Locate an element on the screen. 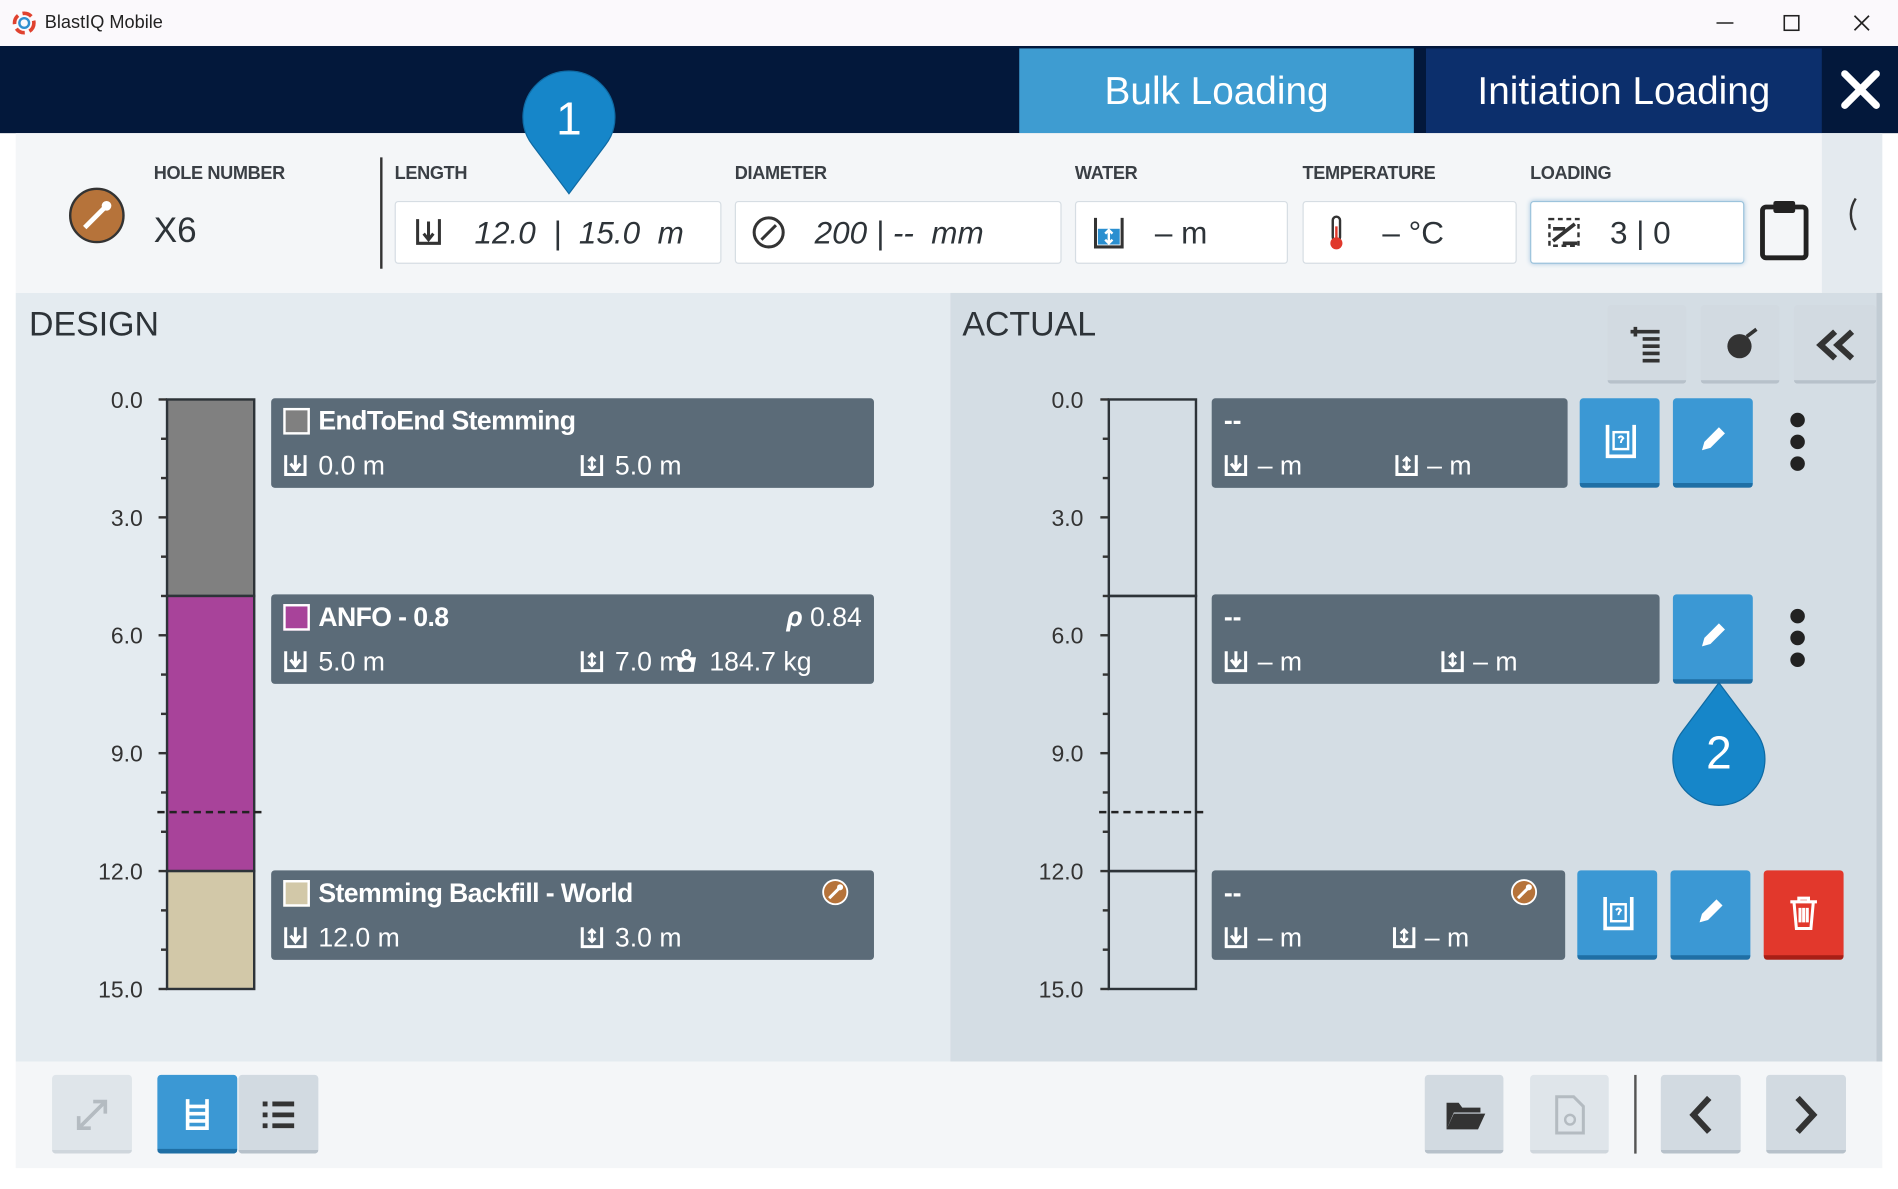 The width and height of the screenshot is (1898, 1189). field-box: – m is located at coordinates (1181, 232).